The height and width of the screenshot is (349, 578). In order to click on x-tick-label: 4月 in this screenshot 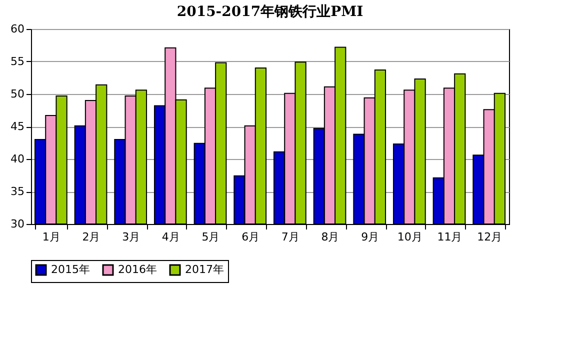, I will do `click(171, 237)`.